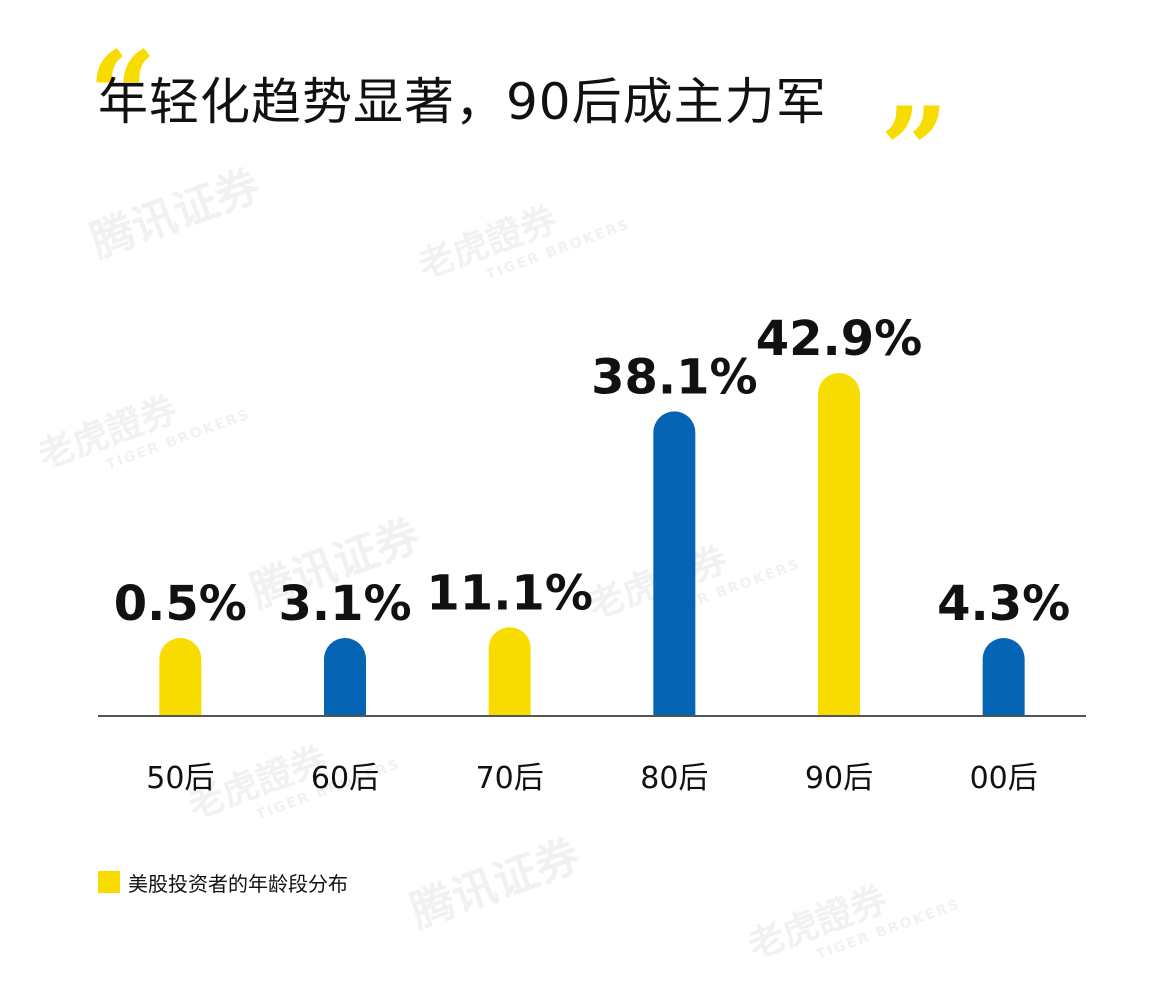 The width and height of the screenshot is (1166, 984). I want to click on category-label: 60后, so click(345, 778).